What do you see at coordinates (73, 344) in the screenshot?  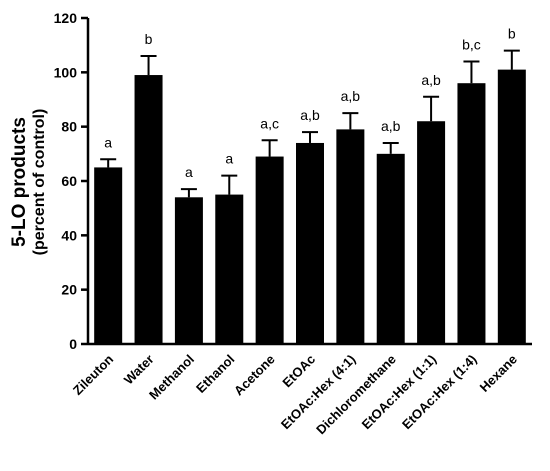 I see `y-tick-label: 0` at bounding box center [73, 344].